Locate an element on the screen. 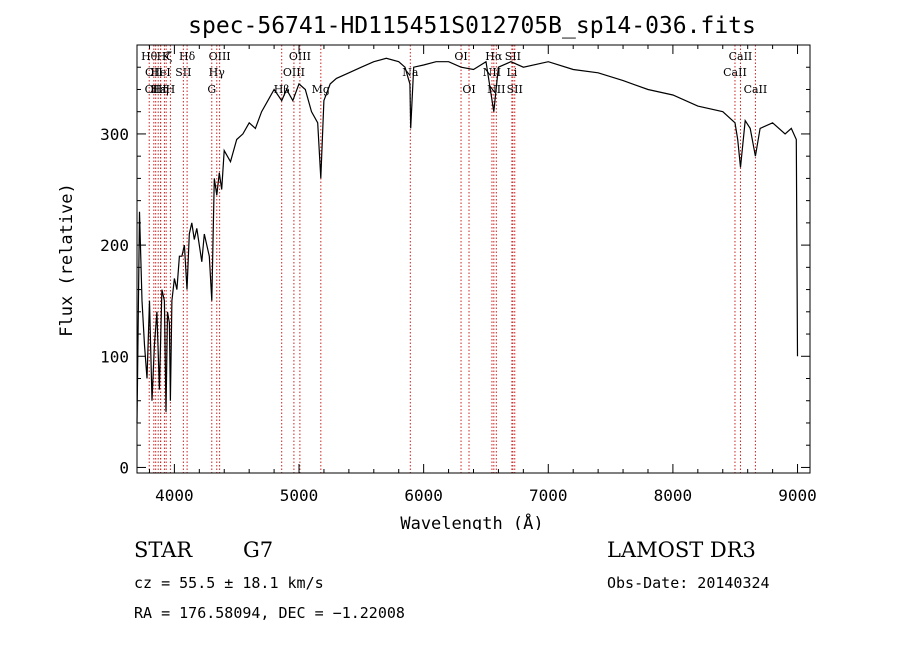  line-label-4: Hη is located at coordinates (161, 89).